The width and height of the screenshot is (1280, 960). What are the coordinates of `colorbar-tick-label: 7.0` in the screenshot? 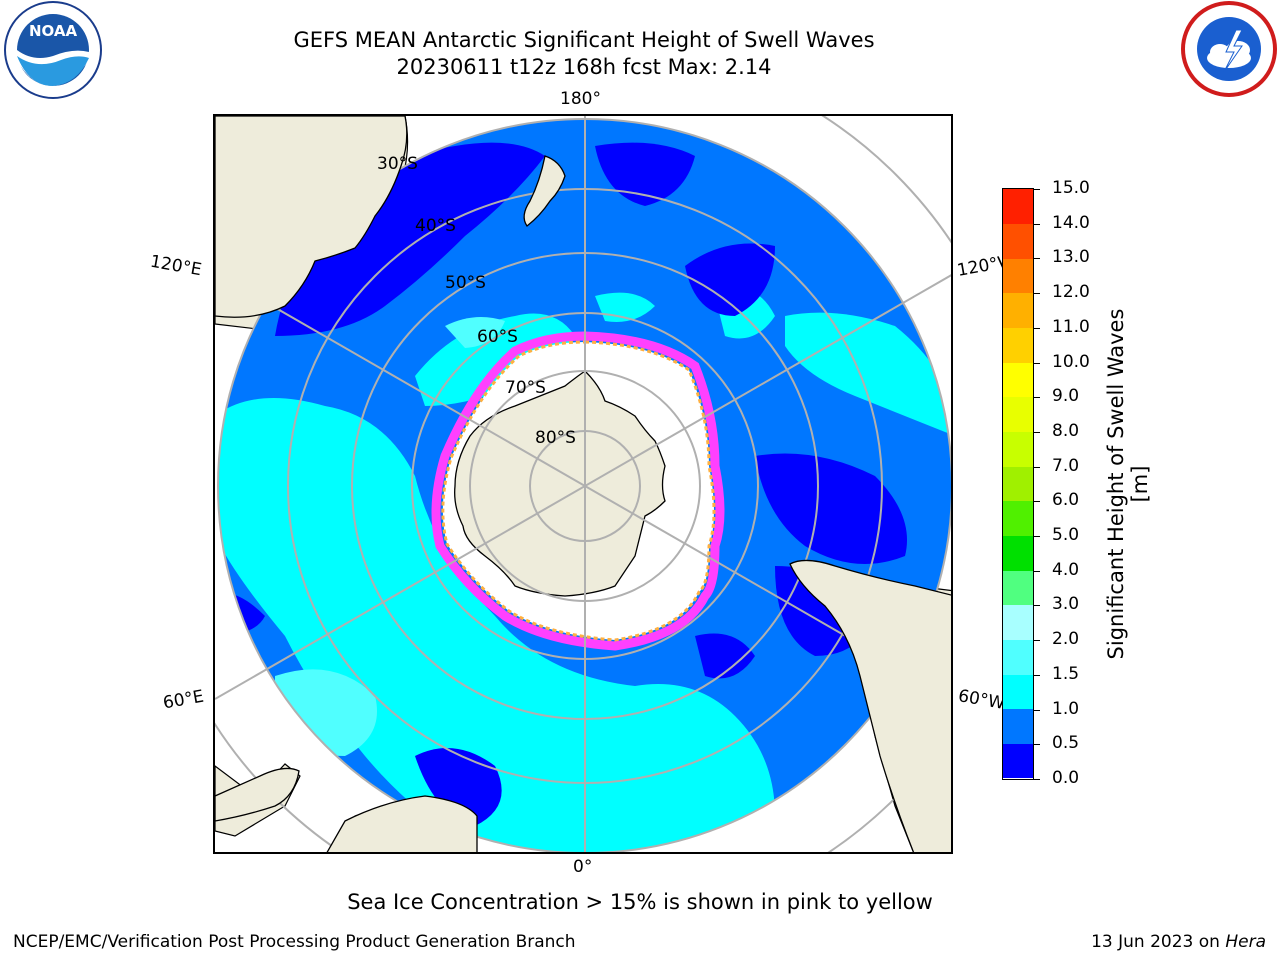 It's located at (1066, 465).